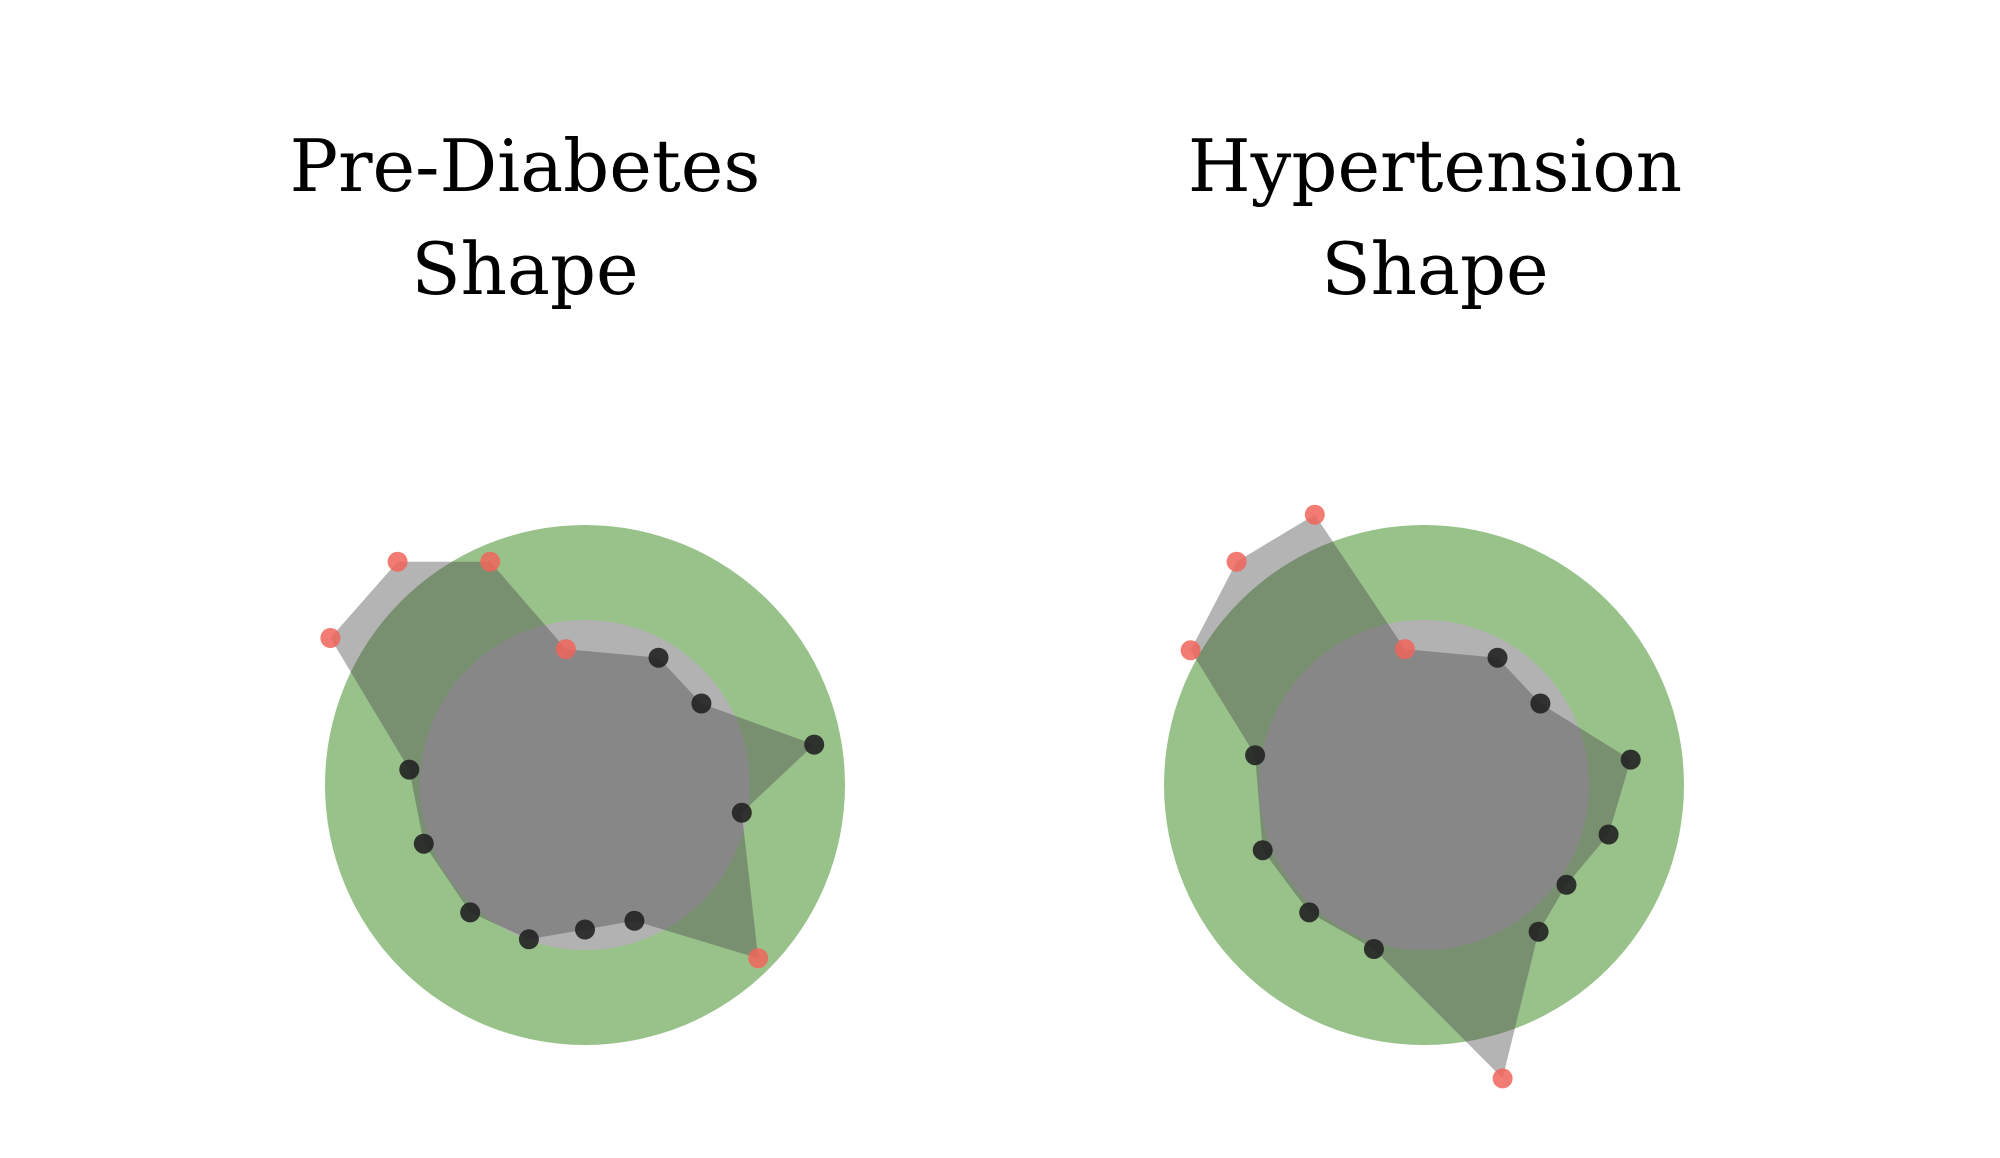 The height and width of the screenshot is (1158, 2000). I want to click on pre-diabetes-shape-panel, so click(582, 785).